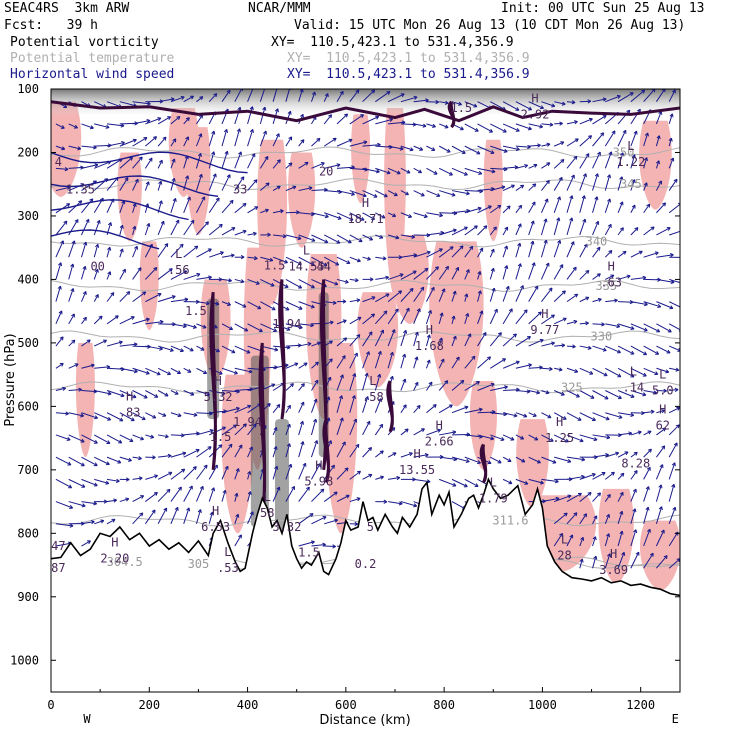 This screenshot has height=740, width=740. I want to click on extremum-value-label: 2.20, so click(114, 559).